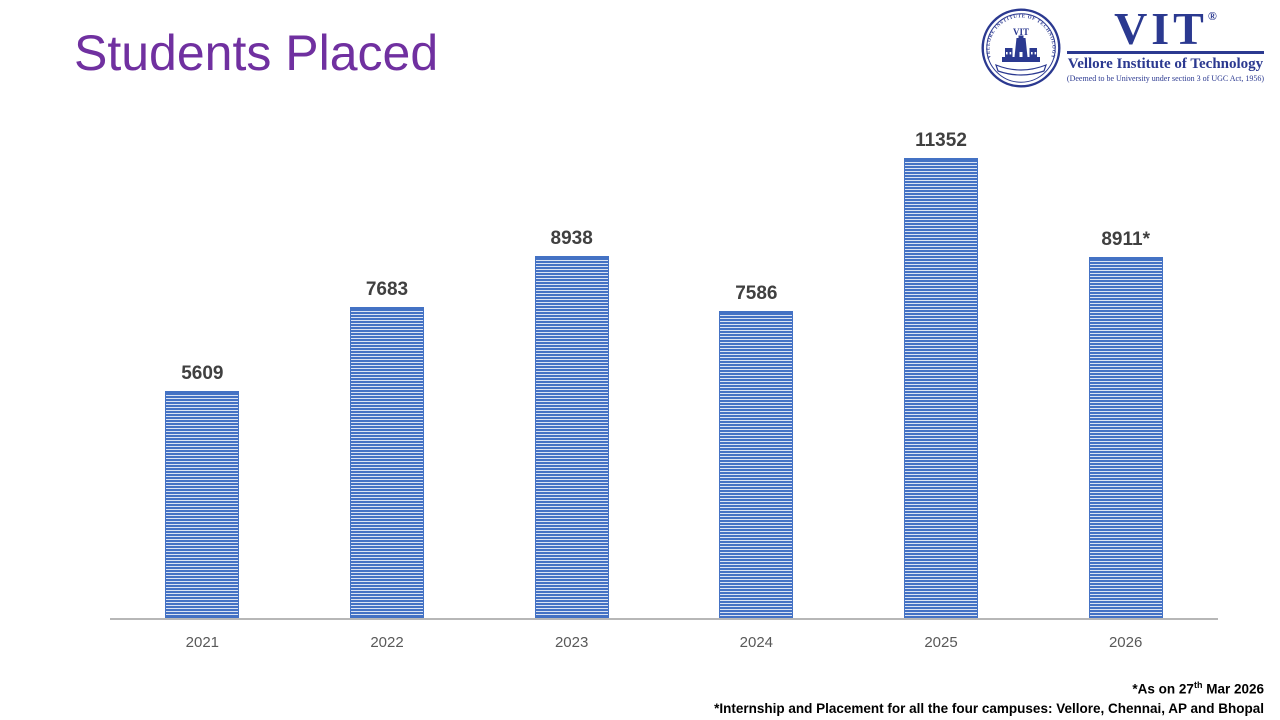 The width and height of the screenshot is (1280, 720). Describe the element at coordinates (387, 642) in the screenshot. I see `x-tick-2022: 2022` at that location.